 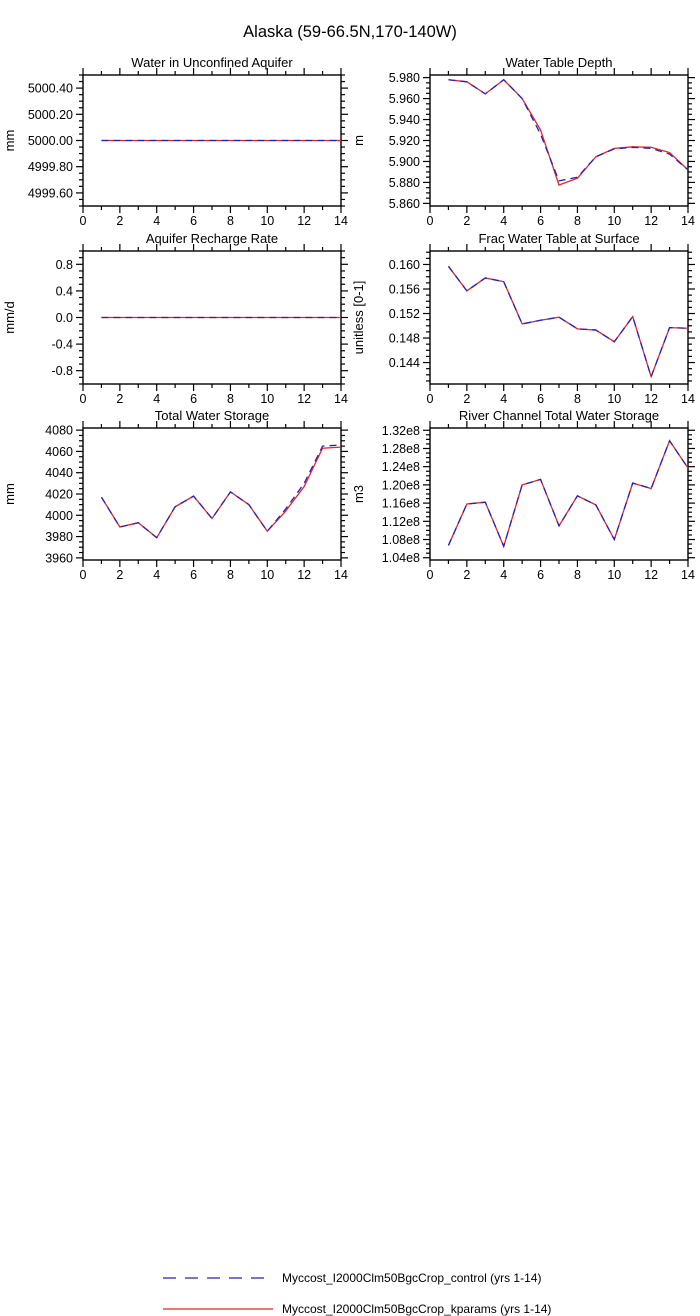 I want to click on y-tick-label: 1.12e8, so click(x=401, y=522).